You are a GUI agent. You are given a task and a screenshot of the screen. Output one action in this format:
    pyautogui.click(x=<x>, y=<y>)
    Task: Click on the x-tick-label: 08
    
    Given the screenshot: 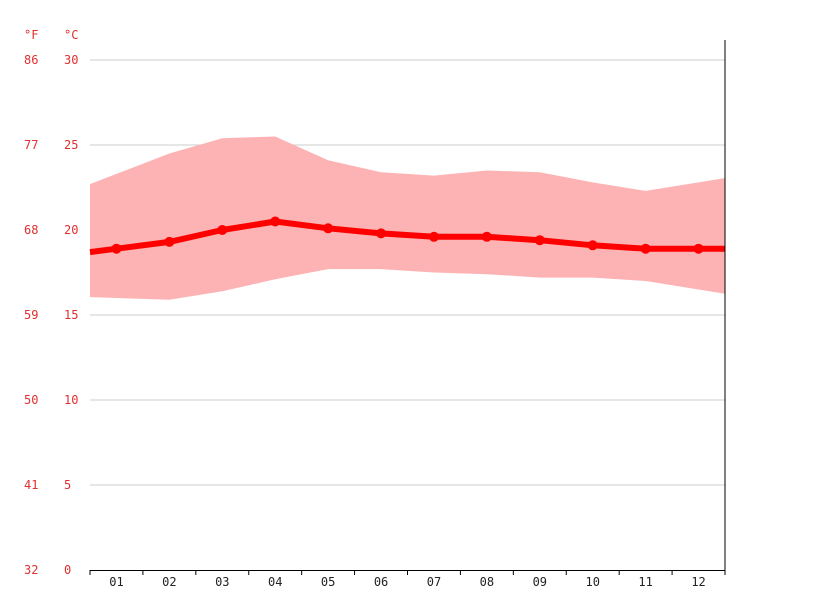 What is the action you would take?
    pyautogui.click(x=487, y=582)
    